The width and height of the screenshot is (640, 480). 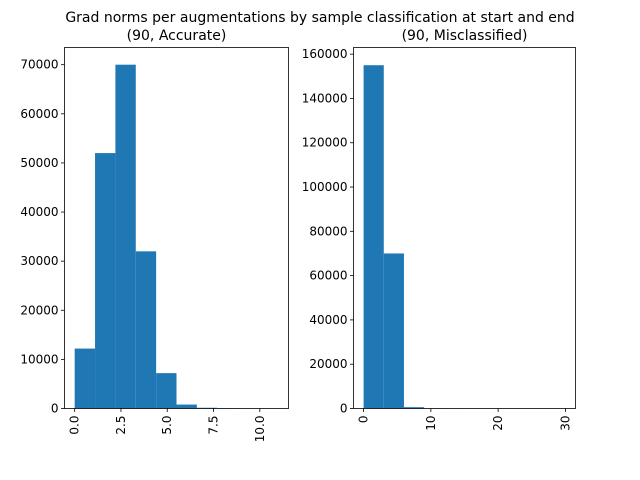 What do you see at coordinates (325, 98) in the screenshot?
I see `y-tick-label: 140000` at bounding box center [325, 98].